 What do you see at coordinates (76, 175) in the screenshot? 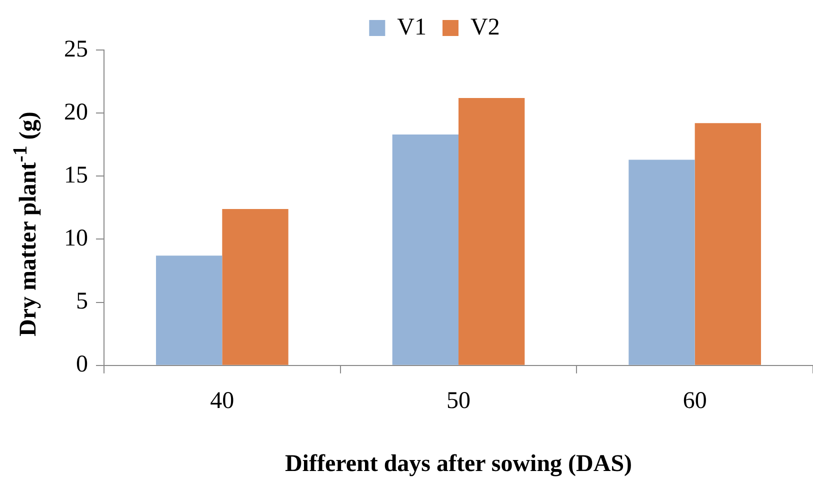
I see `y-tick-label: 15` at bounding box center [76, 175].